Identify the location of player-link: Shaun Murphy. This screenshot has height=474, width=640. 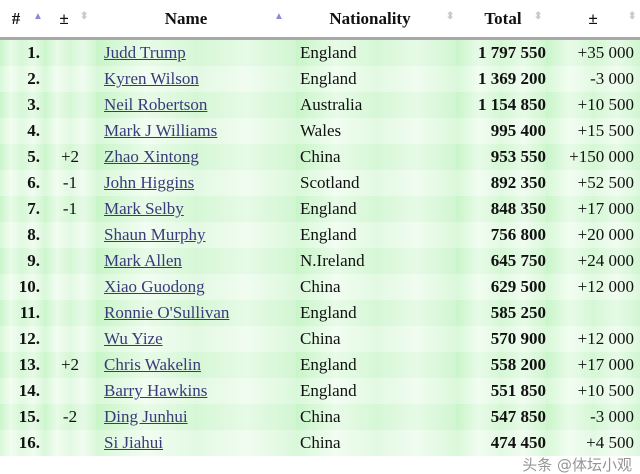
(155, 234).